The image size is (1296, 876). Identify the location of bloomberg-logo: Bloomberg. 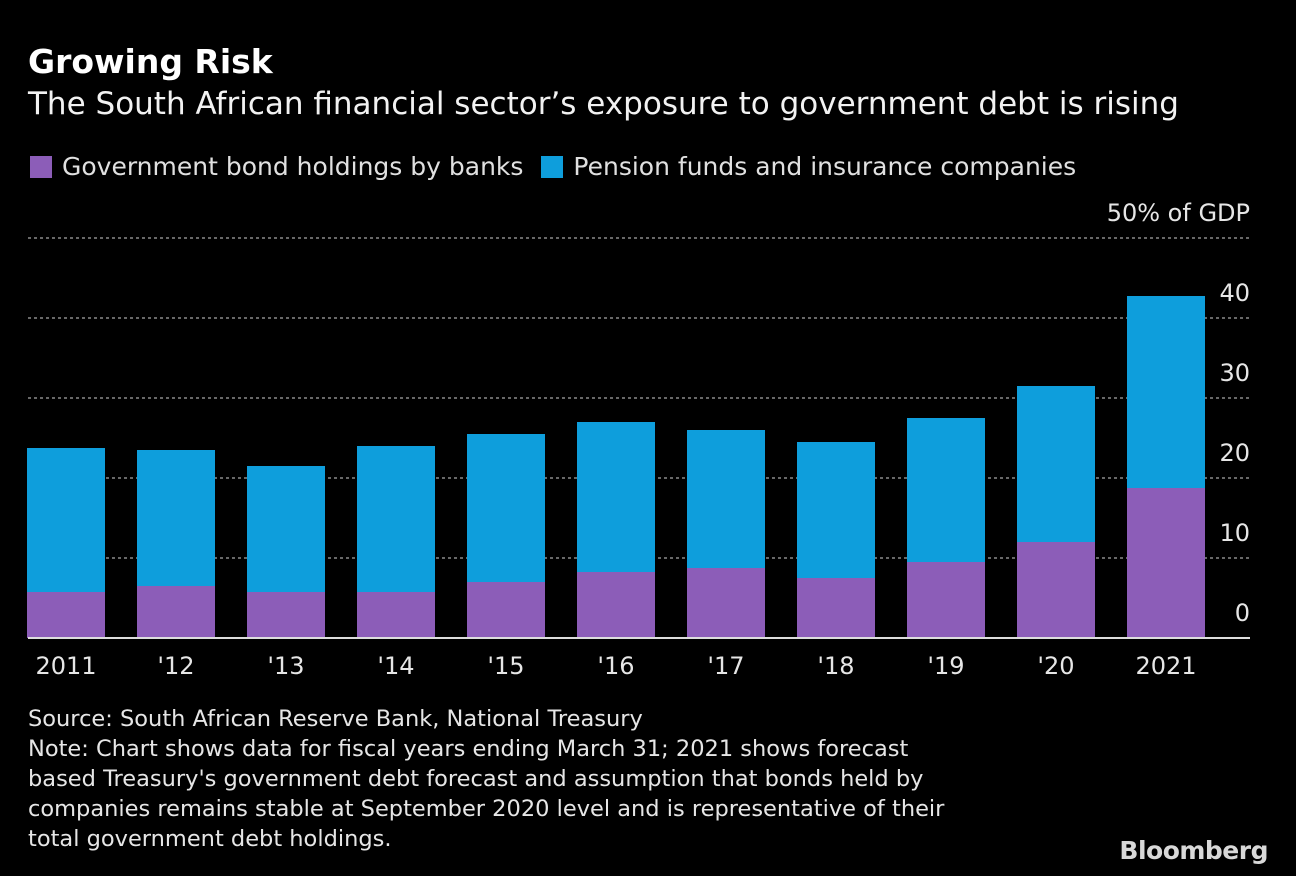
(1193, 850).